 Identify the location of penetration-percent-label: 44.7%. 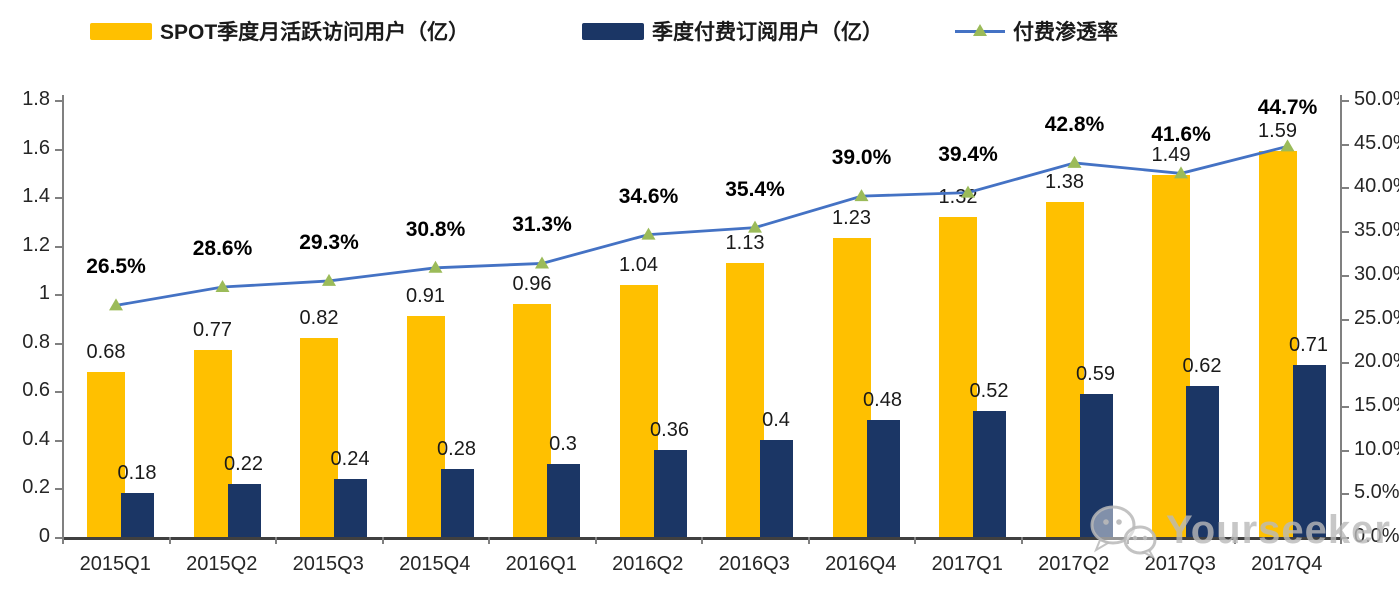
(1287, 108).